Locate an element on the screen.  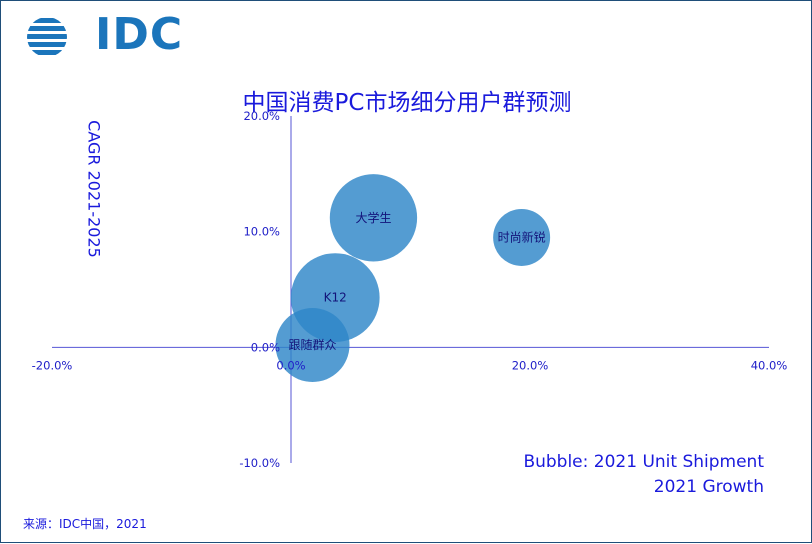
x-tick-label-3: 40.0% is located at coordinates (769, 365).